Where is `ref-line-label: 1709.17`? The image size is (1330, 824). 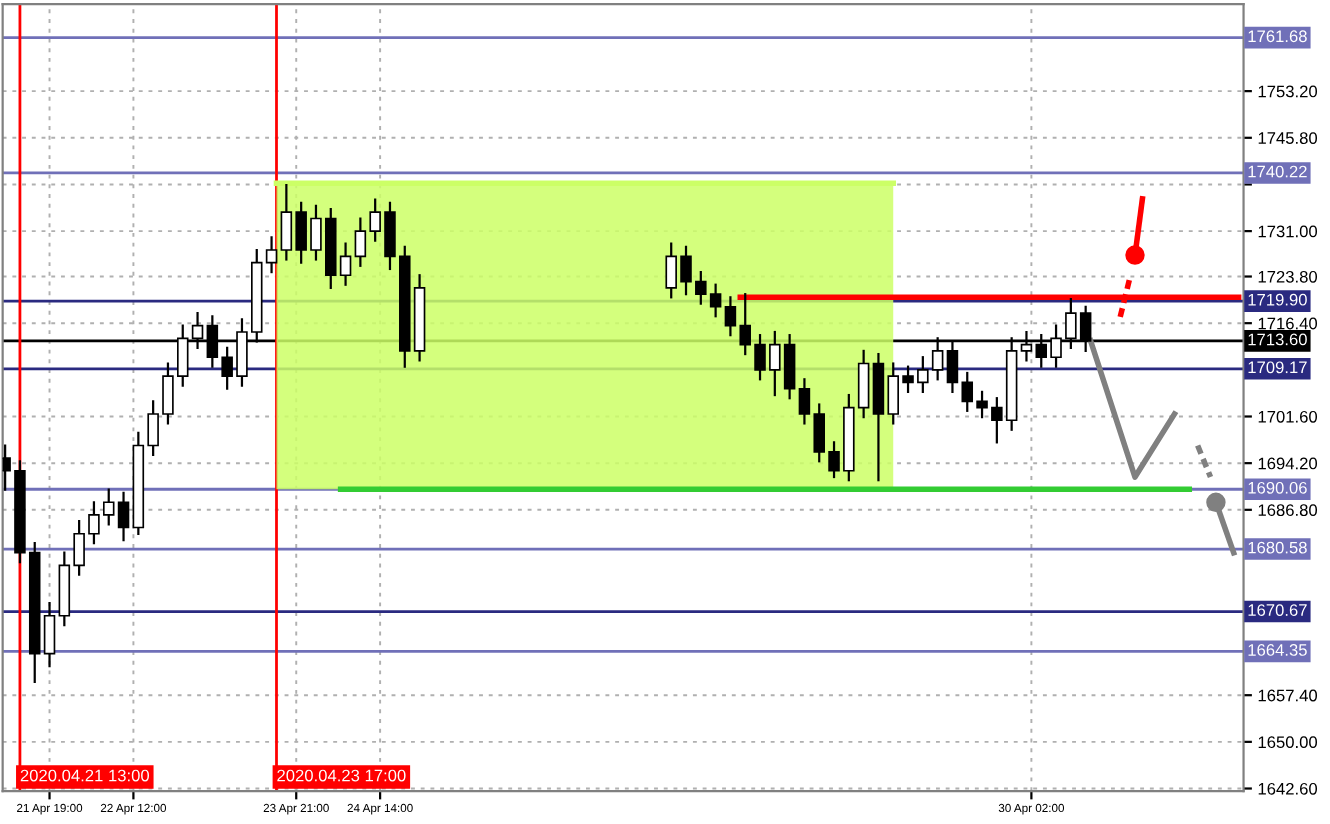 ref-line-label: 1709.17 is located at coordinates (1277, 367).